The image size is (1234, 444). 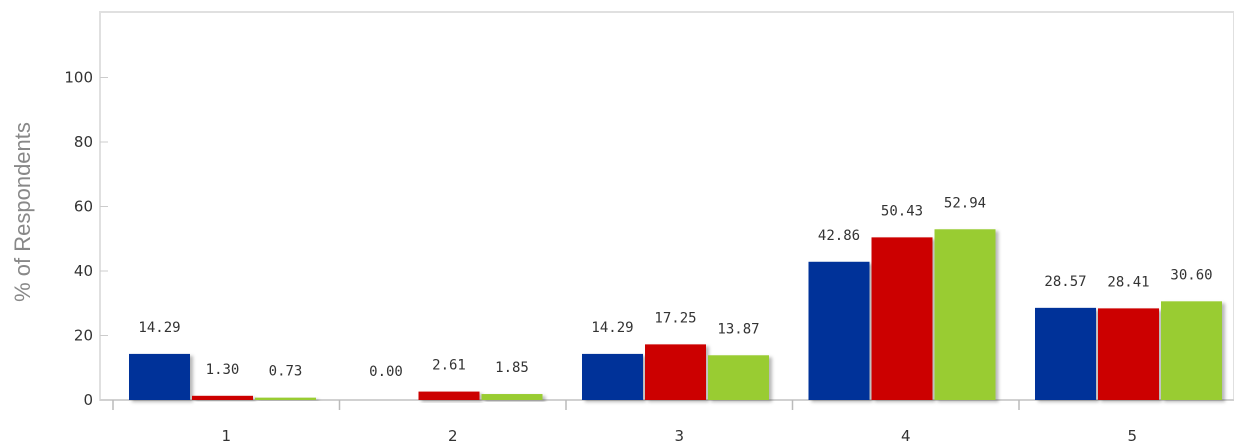 I want to click on y-tick-label: 40, so click(x=83, y=271).